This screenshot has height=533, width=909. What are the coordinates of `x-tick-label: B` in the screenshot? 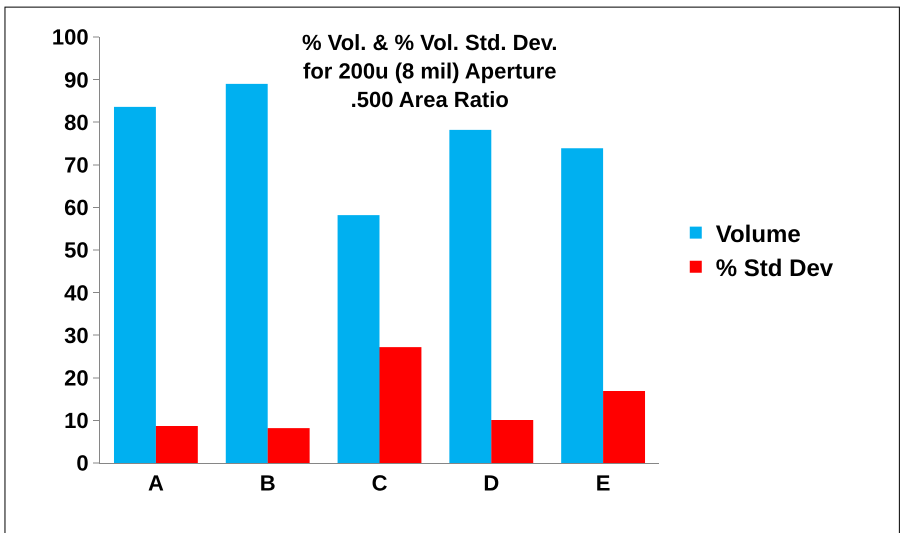 It's located at (268, 483).